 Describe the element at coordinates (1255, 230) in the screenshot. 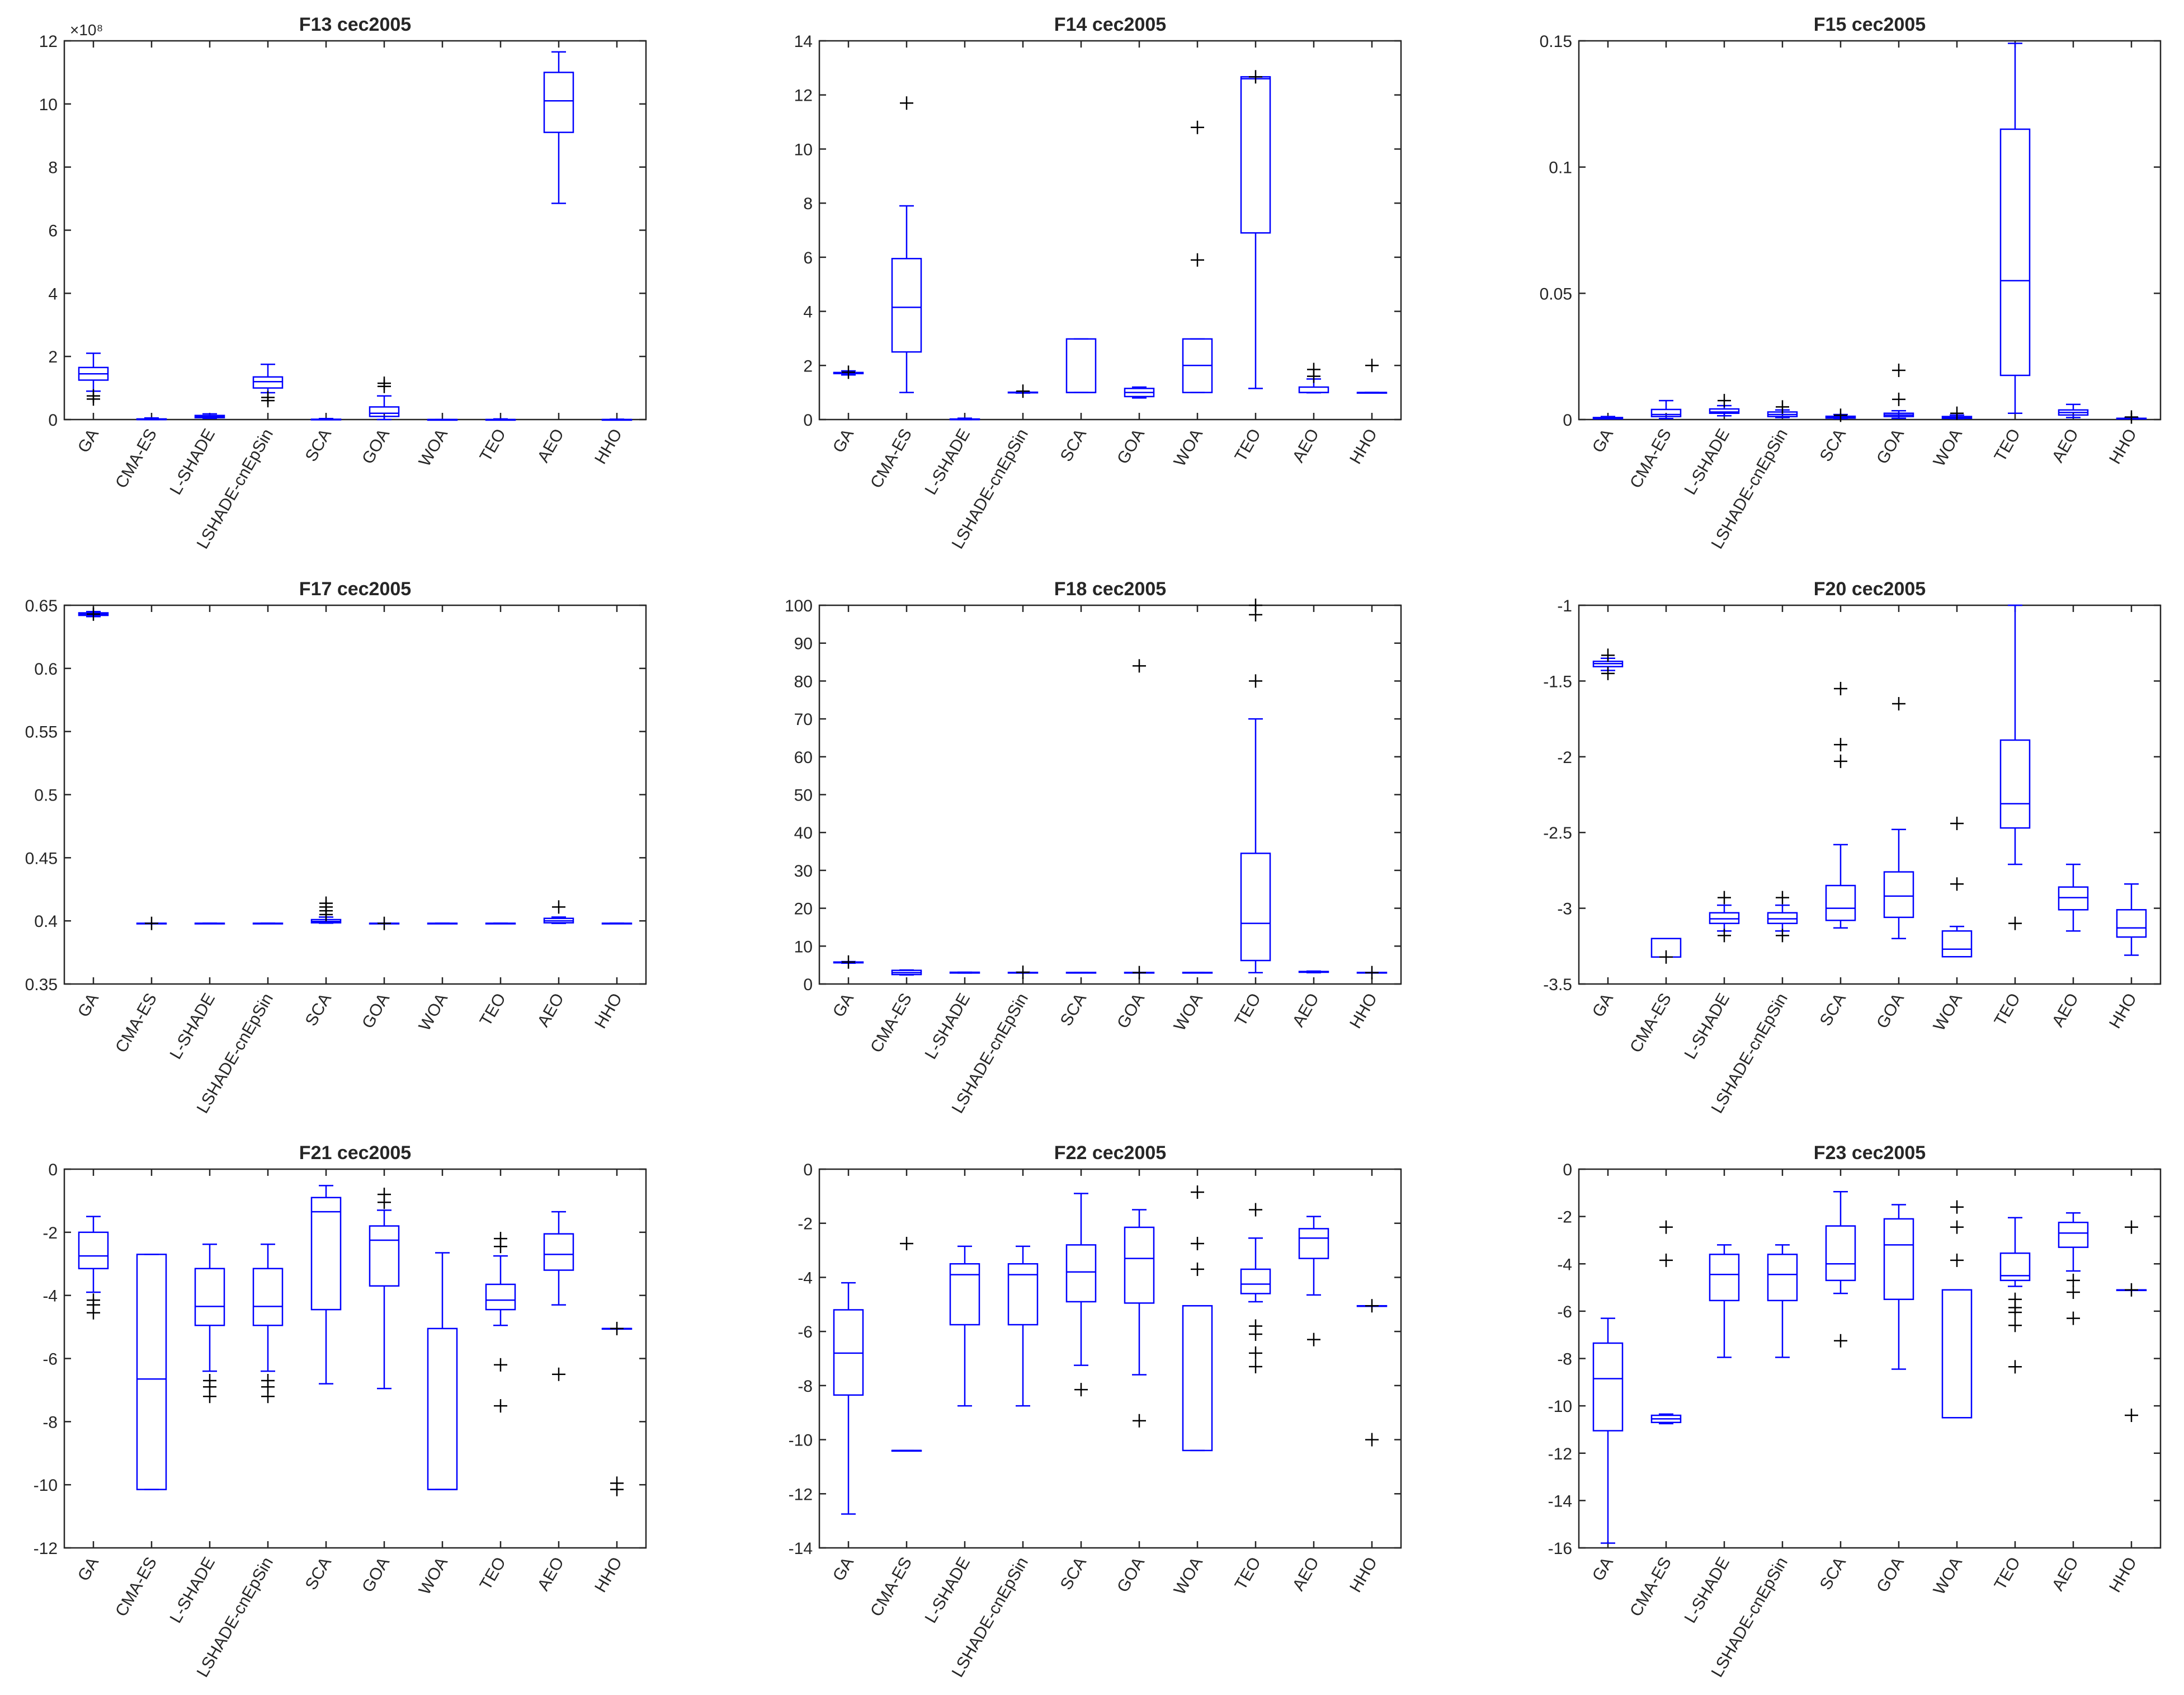

I see `box-teo` at that location.